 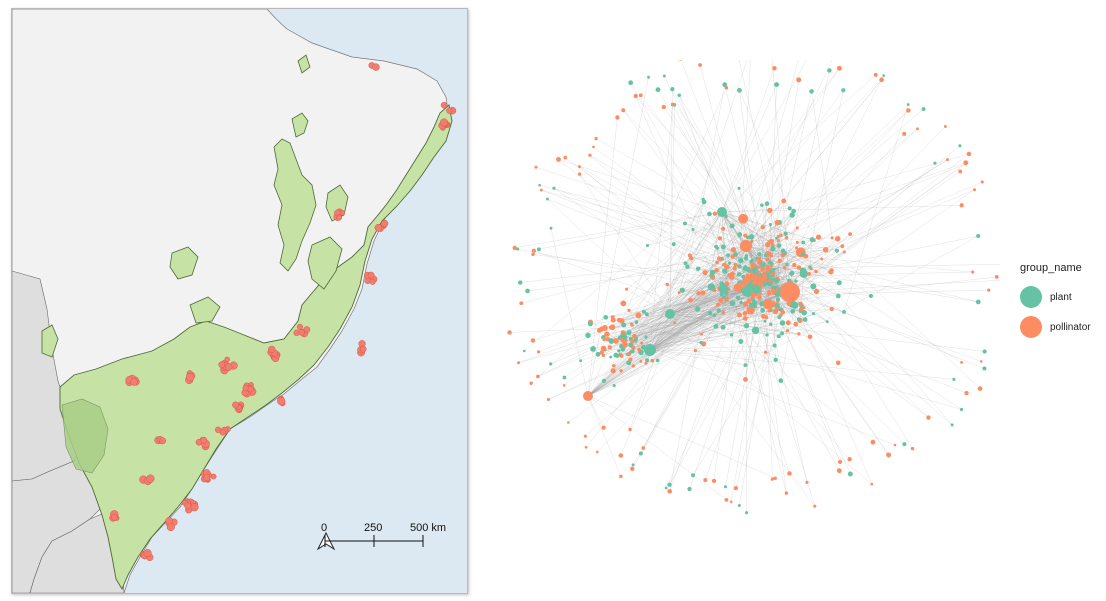 What do you see at coordinates (1063, 327) in the screenshot?
I see `legend-item-pollinator: pollinator` at bounding box center [1063, 327].